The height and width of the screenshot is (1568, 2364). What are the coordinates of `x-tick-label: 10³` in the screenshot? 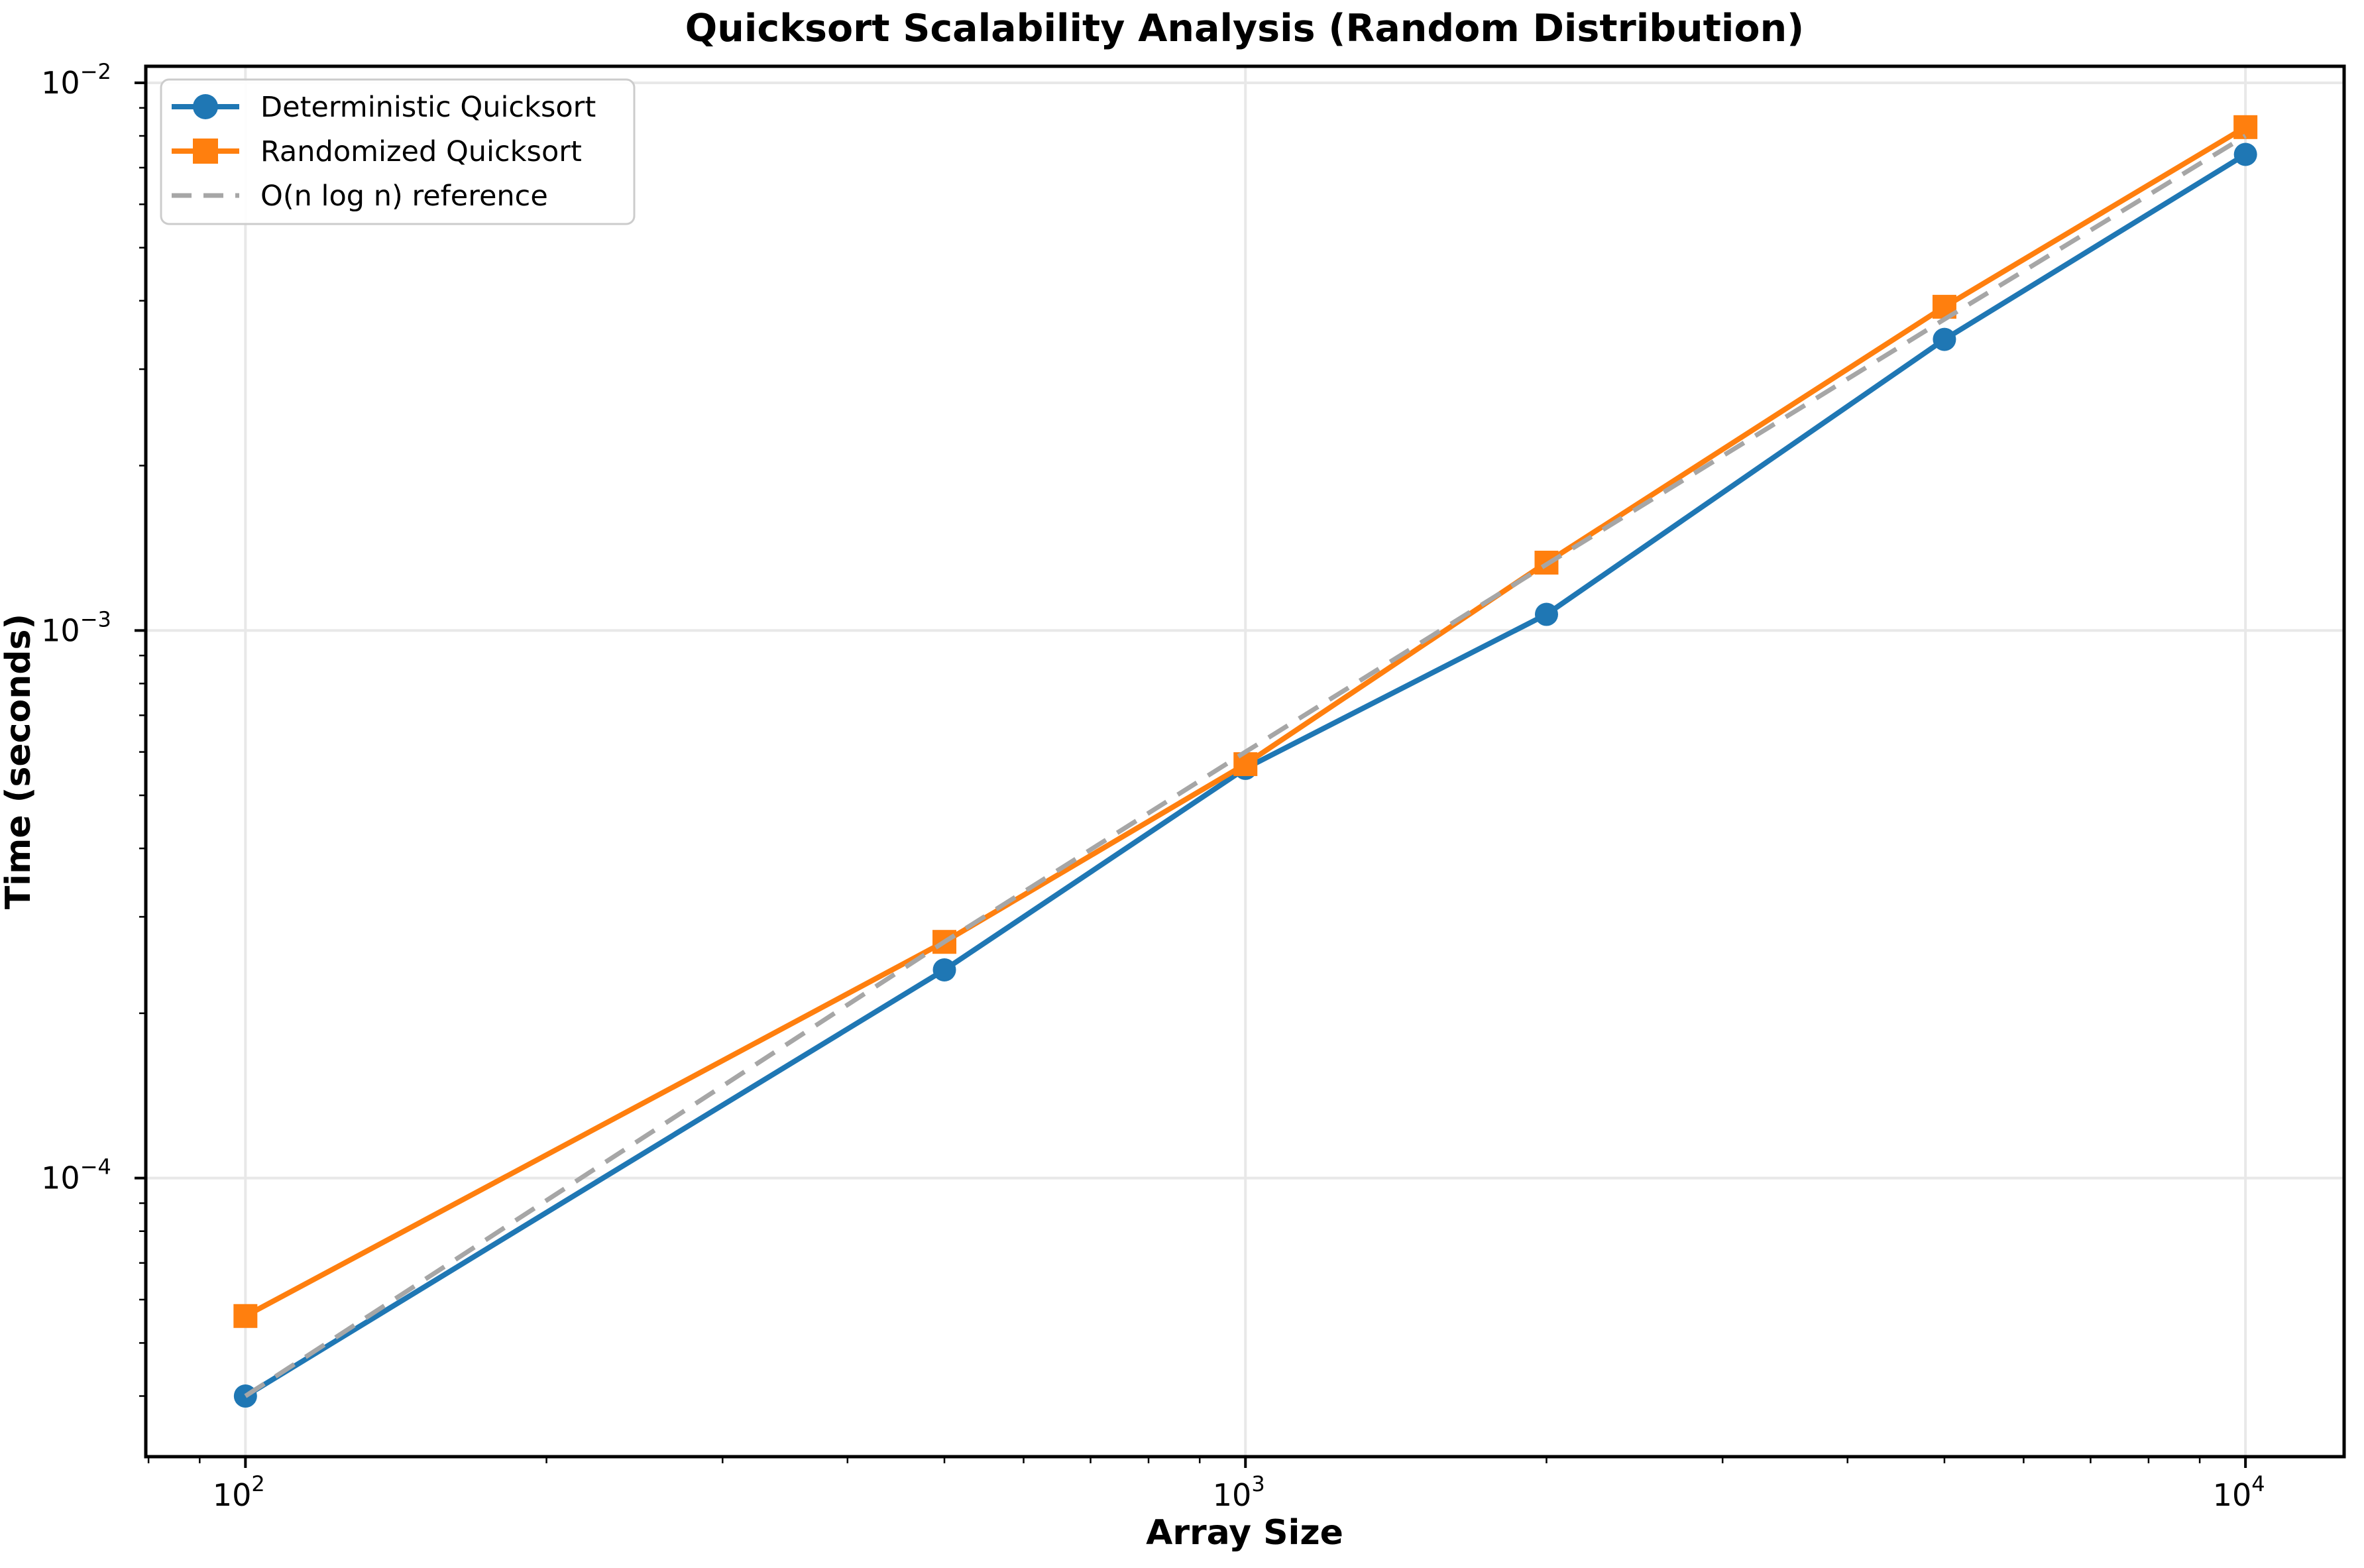 It's located at (1239, 1492).